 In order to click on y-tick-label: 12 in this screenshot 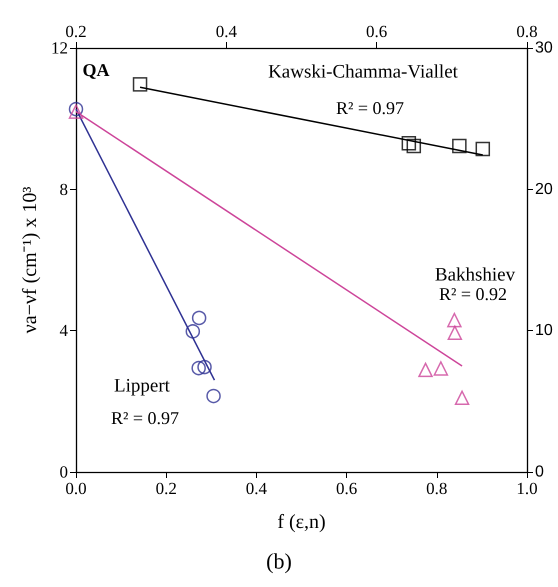, I will do `click(59, 48)`.